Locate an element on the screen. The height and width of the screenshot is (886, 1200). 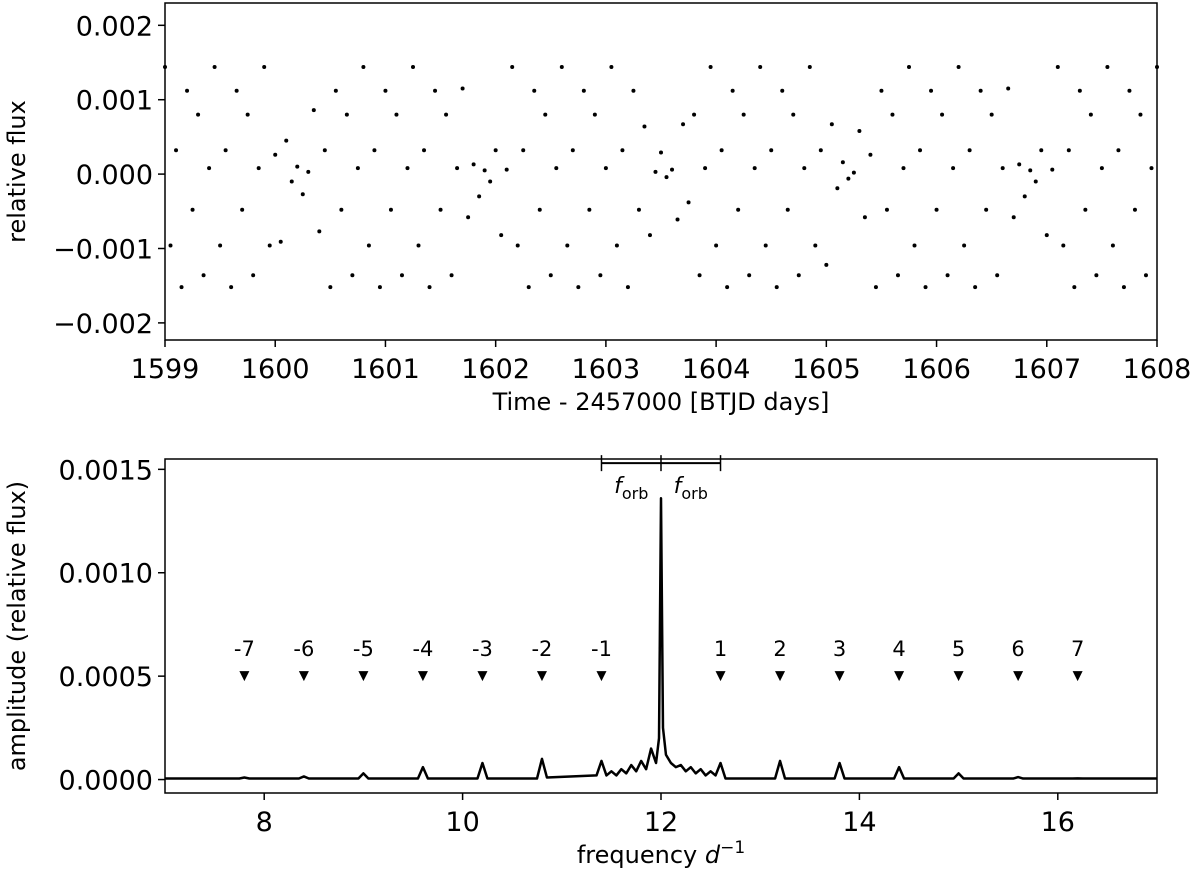
marker-label: -3 is located at coordinates (482, 649).